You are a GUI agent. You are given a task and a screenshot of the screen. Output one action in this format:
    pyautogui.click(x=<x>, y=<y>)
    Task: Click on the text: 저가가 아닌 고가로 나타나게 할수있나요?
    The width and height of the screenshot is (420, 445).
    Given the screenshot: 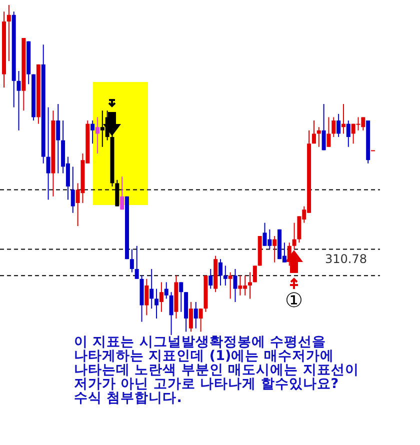 What is the action you would take?
    pyautogui.click(x=206, y=384)
    